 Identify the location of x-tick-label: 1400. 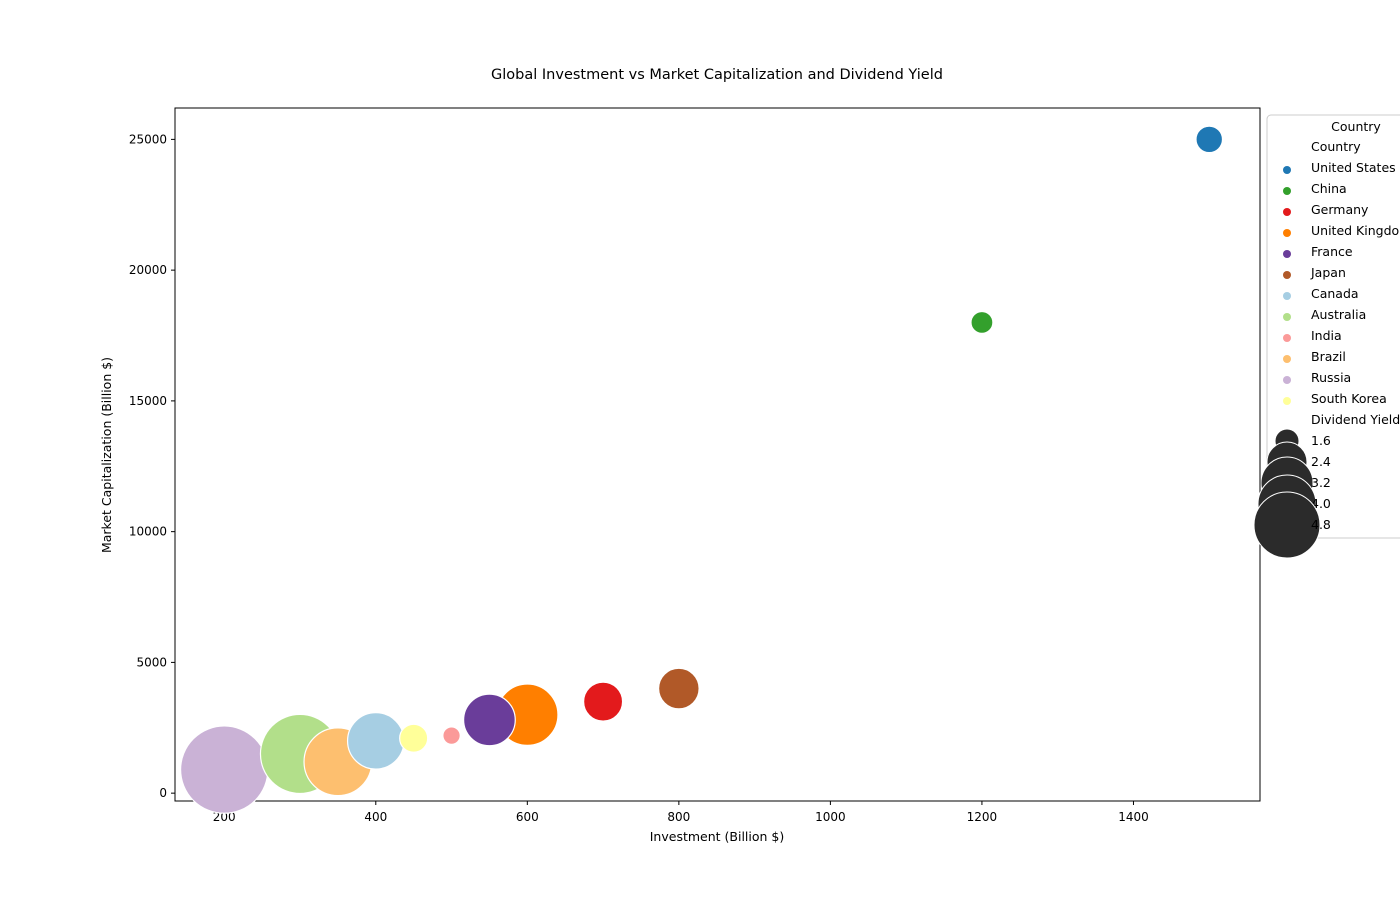
(1133, 817).